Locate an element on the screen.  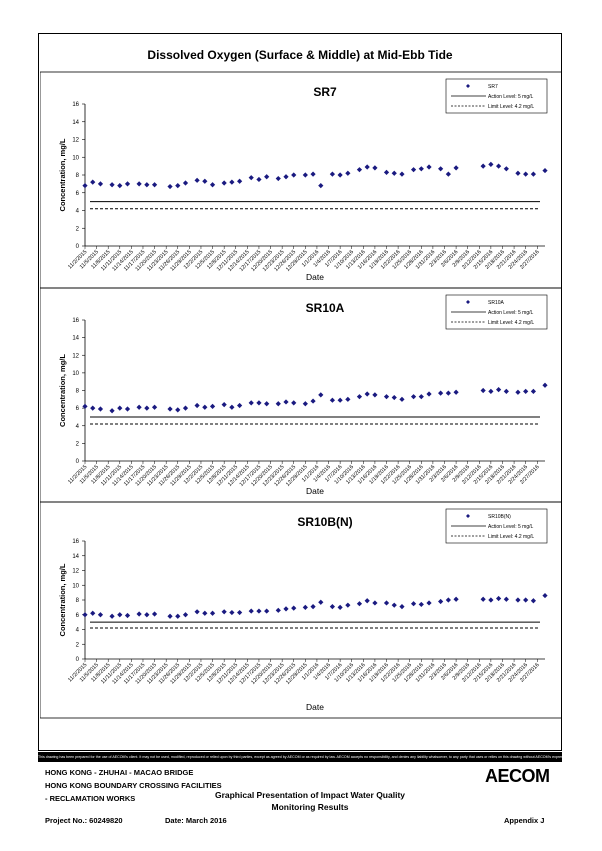
project-number: Project No.: 60249820 is located at coordinates (84, 820).